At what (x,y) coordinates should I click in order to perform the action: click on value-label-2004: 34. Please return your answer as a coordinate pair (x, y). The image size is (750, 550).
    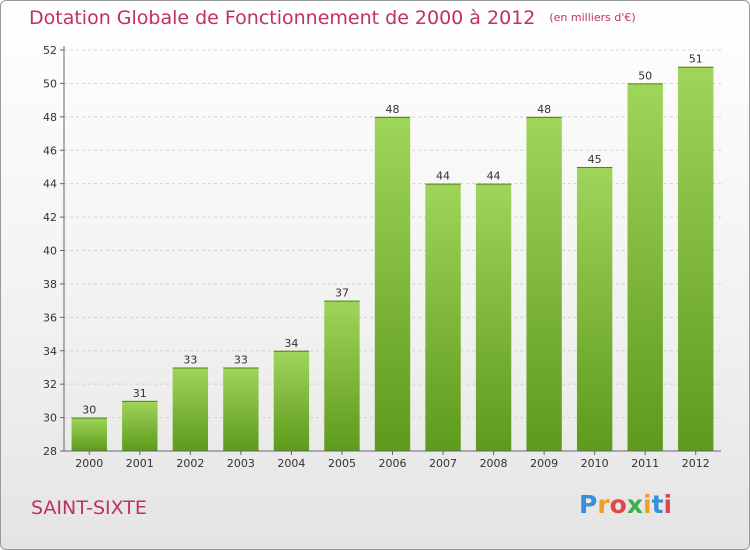
    Looking at the image, I should click on (291, 343).